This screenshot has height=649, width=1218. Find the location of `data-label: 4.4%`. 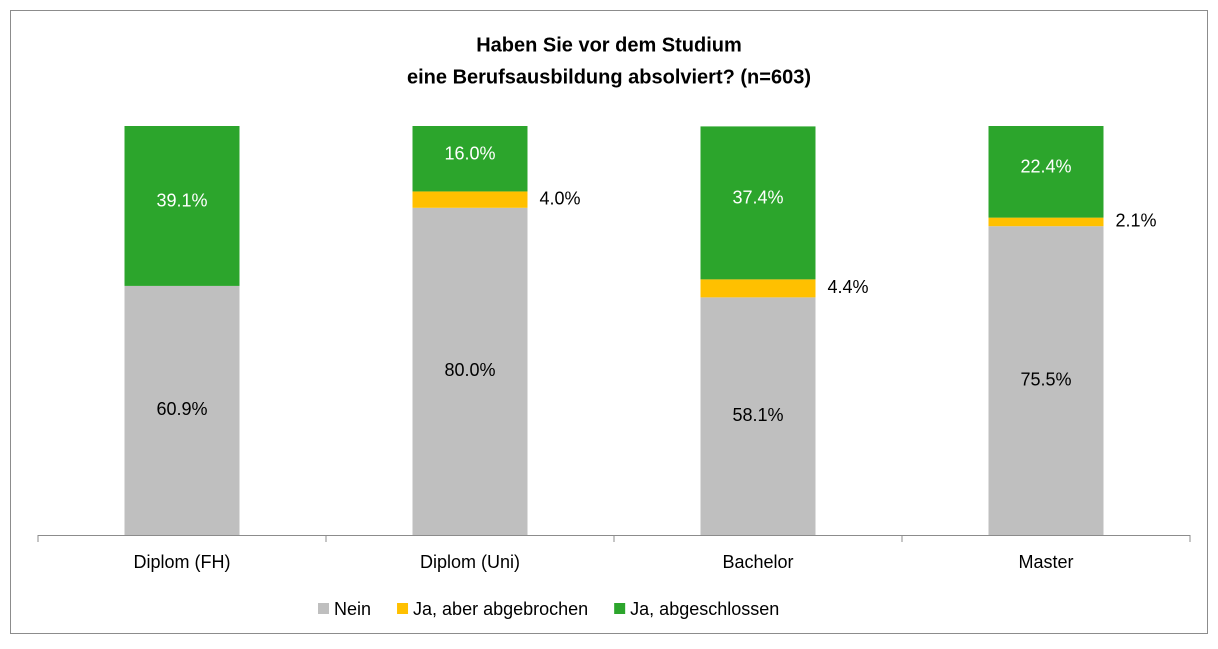

data-label: 4.4% is located at coordinates (848, 287).